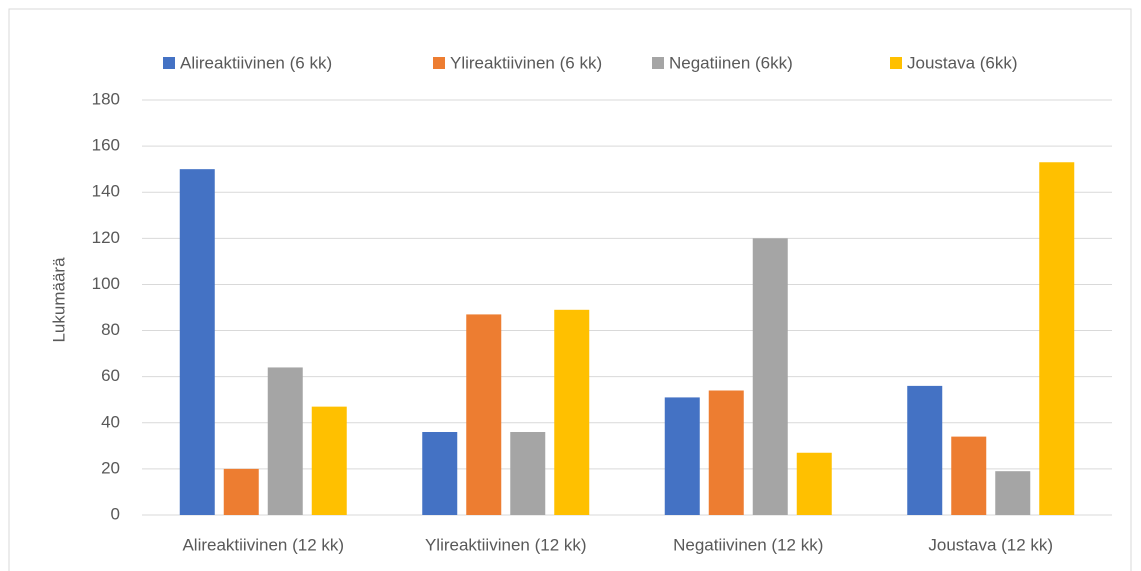  I want to click on legend-label: Ylireaktiivinen (6 kk), so click(526, 62).